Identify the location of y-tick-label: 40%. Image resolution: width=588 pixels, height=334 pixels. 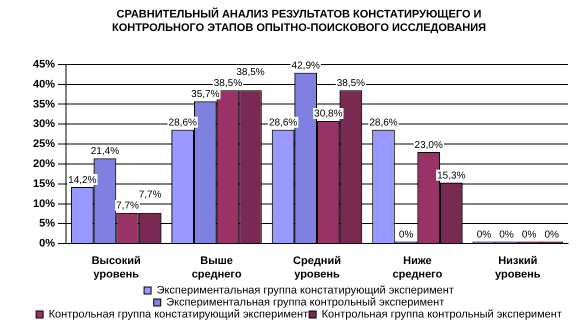
(44, 84).